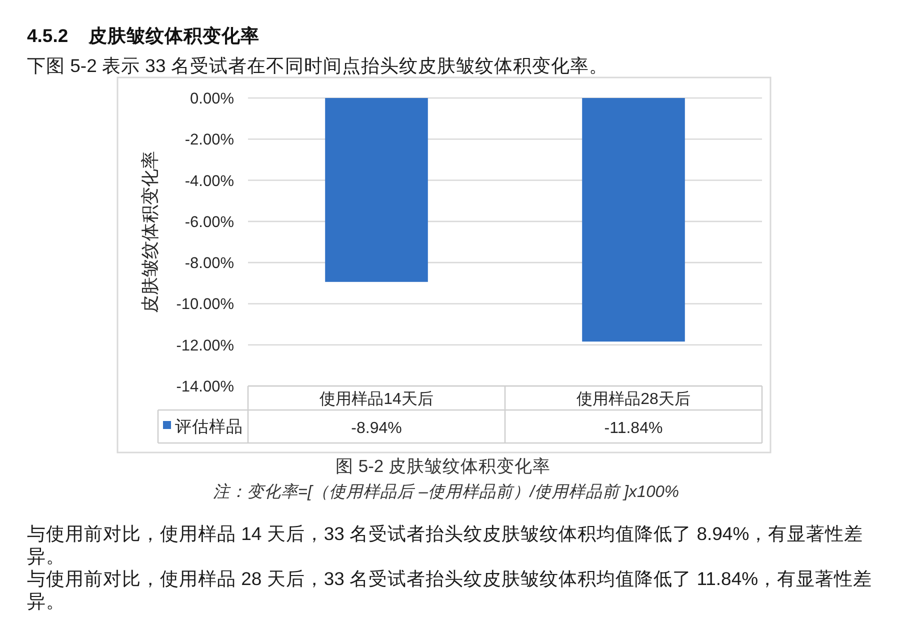 The height and width of the screenshot is (638, 914). What do you see at coordinates (377, 399) in the screenshot?
I see `x-tick-label: 使用样品14天后` at bounding box center [377, 399].